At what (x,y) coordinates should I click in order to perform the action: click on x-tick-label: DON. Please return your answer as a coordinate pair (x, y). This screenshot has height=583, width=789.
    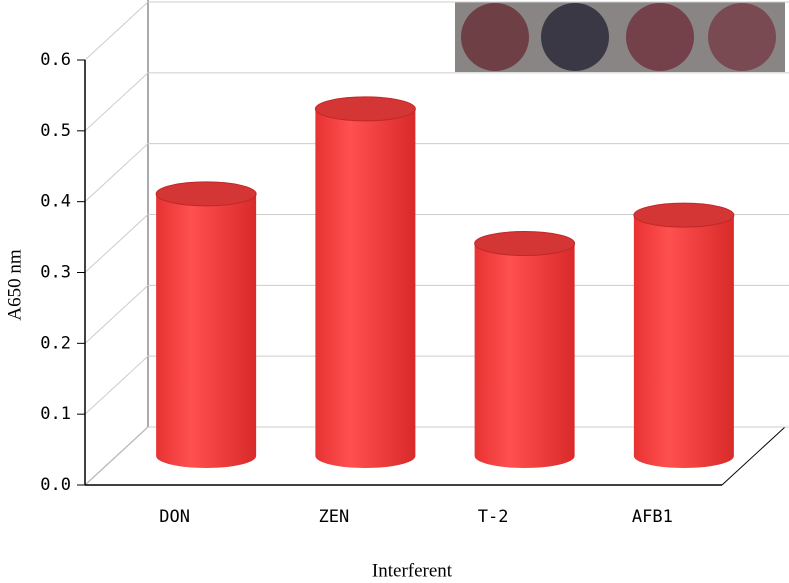
    Looking at the image, I should click on (174, 517).